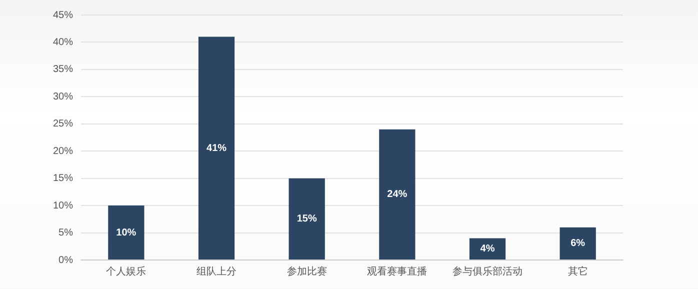 The height and width of the screenshot is (289, 698). What do you see at coordinates (306, 272) in the screenshot?
I see `x-tick-label: 参加比赛` at bounding box center [306, 272].